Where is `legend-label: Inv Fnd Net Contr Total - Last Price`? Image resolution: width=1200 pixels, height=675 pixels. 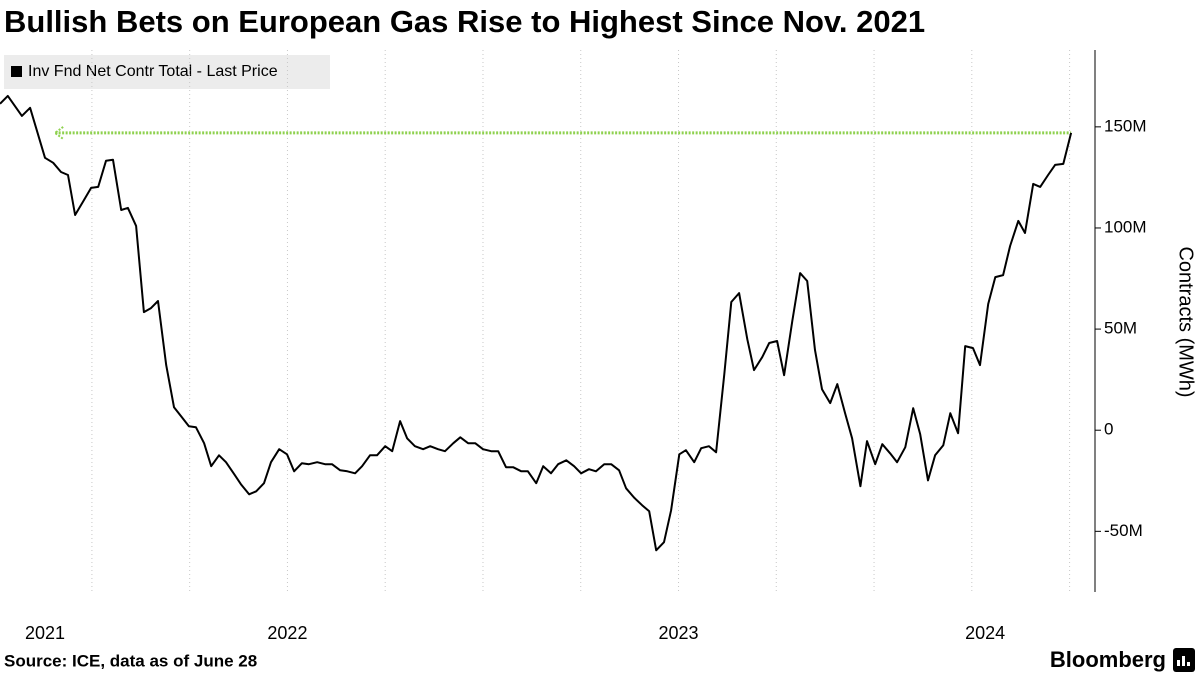 legend-label: Inv Fnd Net Contr Total - Last Price is located at coordinates (153, 71).